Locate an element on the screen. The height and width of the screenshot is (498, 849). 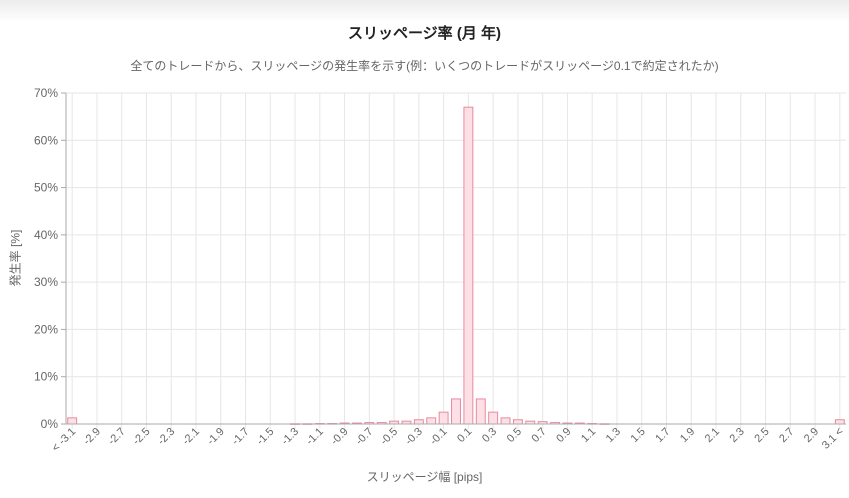
x-tick-label: 1.3 is located at coordinates (613, 435).